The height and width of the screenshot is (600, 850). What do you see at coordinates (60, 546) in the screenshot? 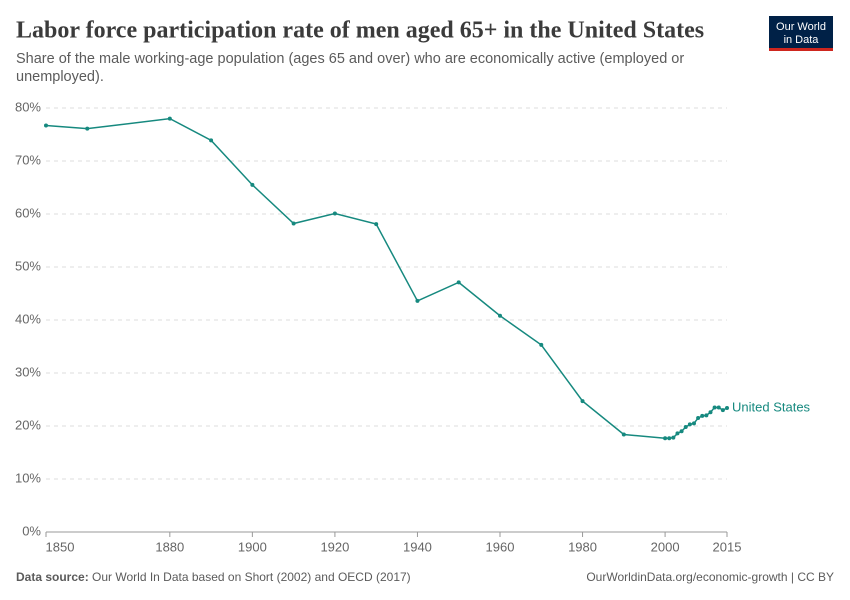
I see `x-tick-label: 1850` at bounding box center [60, 546].